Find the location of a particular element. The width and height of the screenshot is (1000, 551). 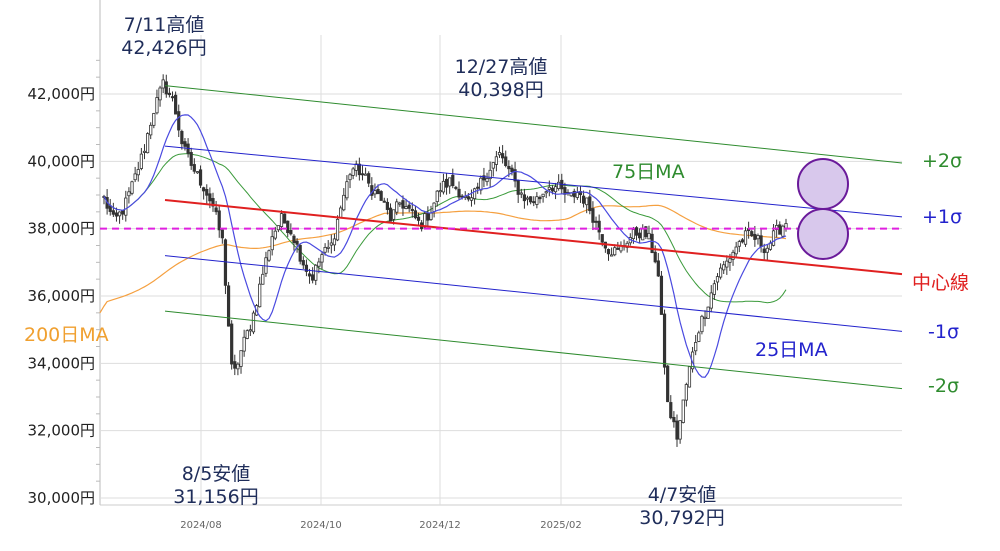

x-tick-label-2: 2024/12 is located at coordinates (440, 525).